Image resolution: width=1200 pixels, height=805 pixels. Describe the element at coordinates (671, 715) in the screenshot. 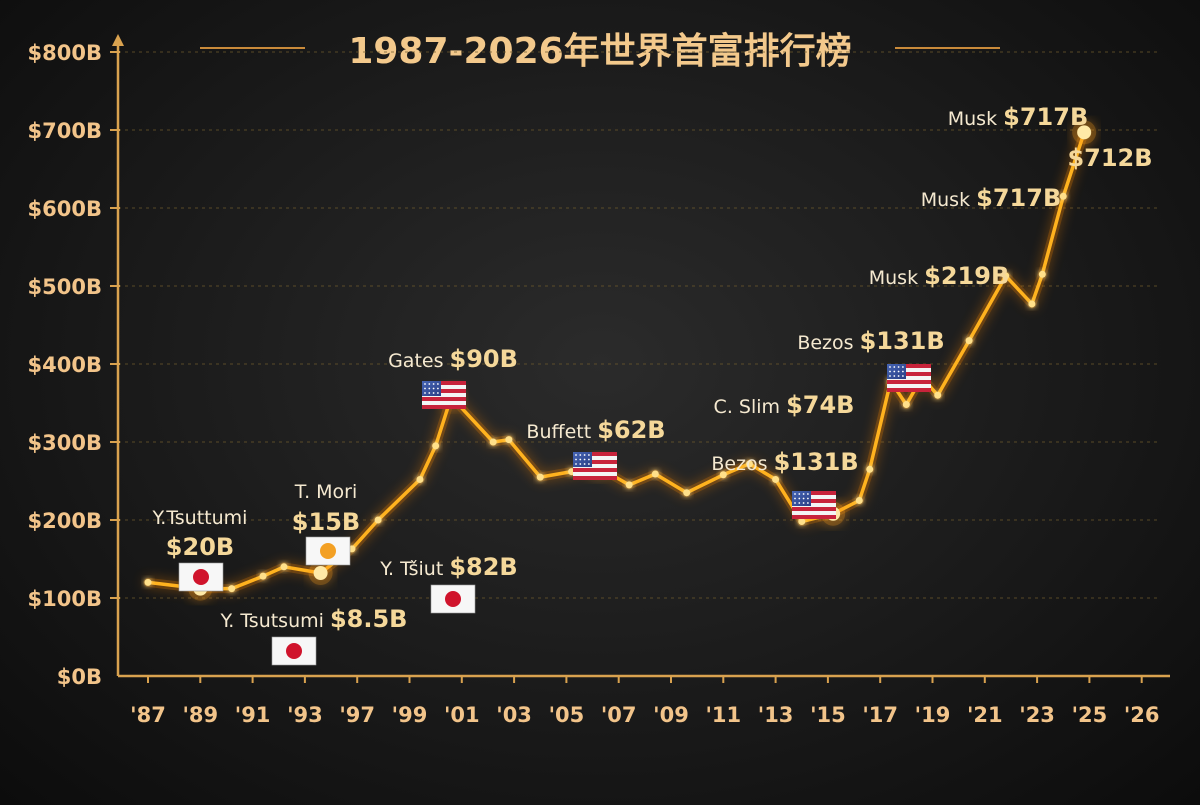

I see `x-tick-label: '09` at that location.